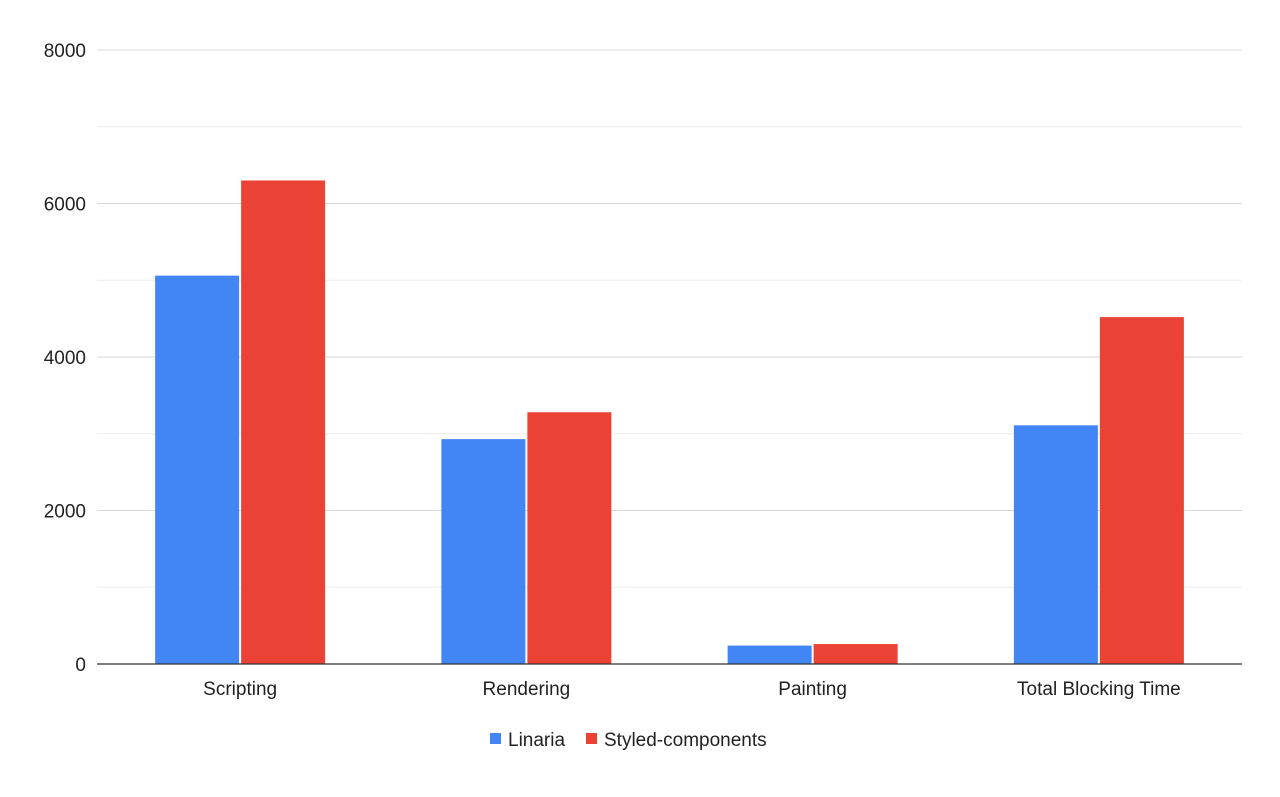 The image size is (1280, 797). What do you see at coordinates (80, 665) in the screenshot?
I see `y-tick-label: 0` at bounding box center [80, 665].